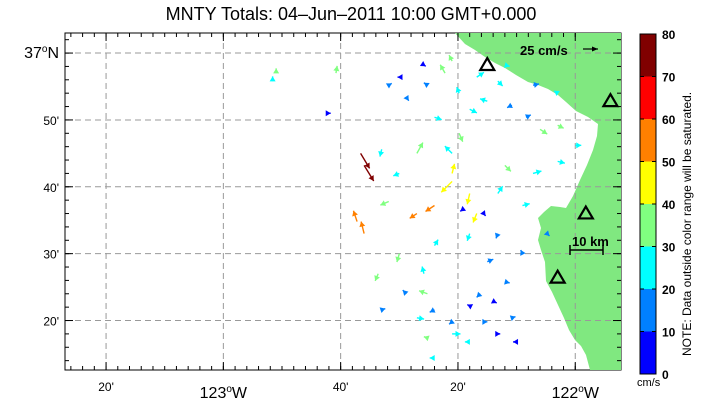 This screenshot has width=702, height=407. I want to click on colorbar-unit: cm/s, so click(649, 383).